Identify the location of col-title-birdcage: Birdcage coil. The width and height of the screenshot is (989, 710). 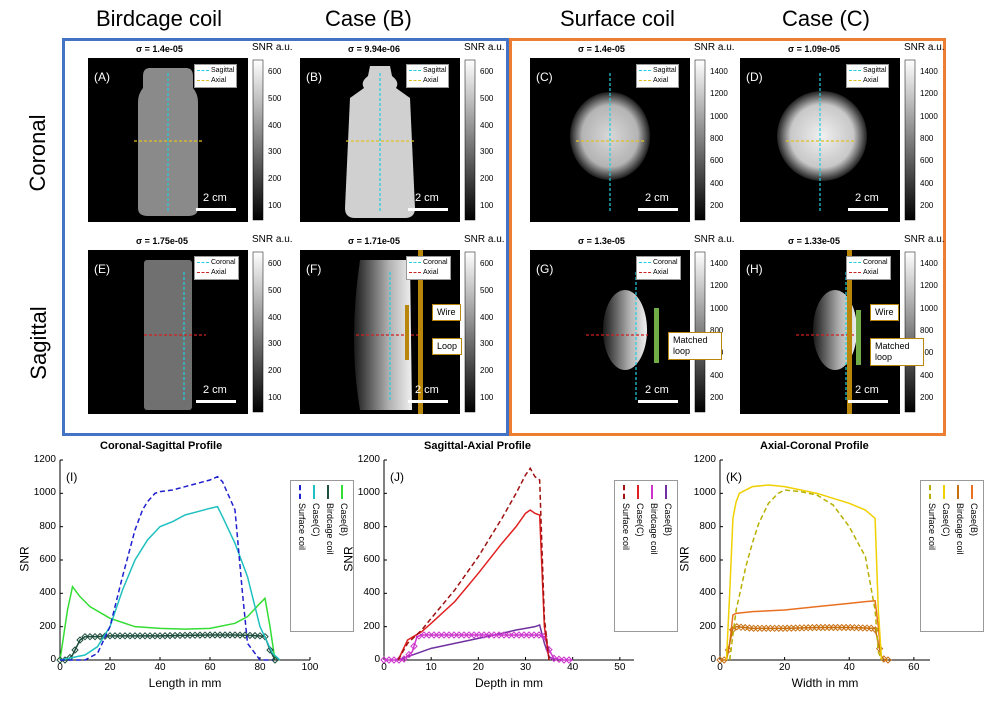
(159, 18).